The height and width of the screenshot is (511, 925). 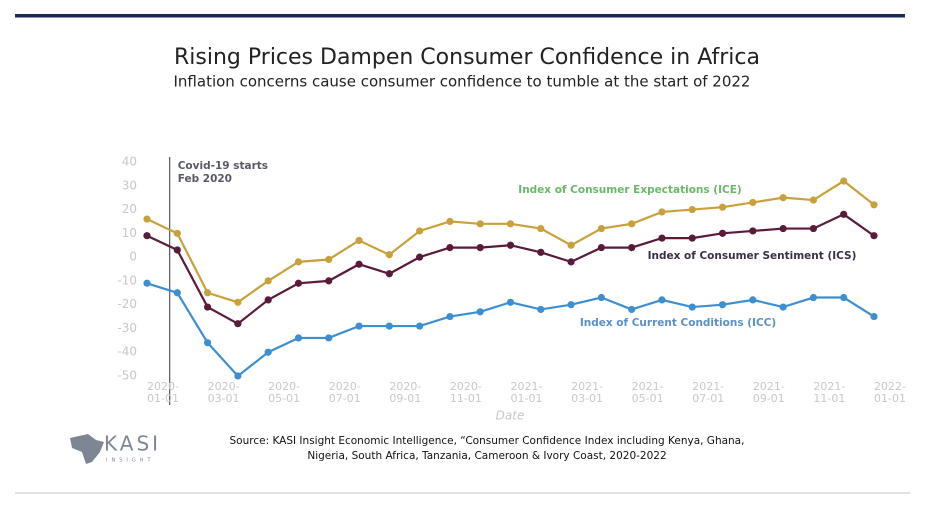 I want to click on y-tick-label: -50, so click(x=127, y=376).